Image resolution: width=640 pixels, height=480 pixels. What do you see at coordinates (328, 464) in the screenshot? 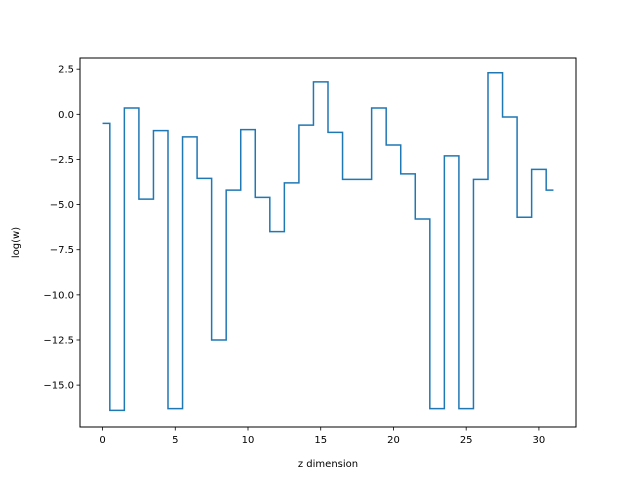
I see `x-axis-label: z dimension` at bounding box center [328, 464].